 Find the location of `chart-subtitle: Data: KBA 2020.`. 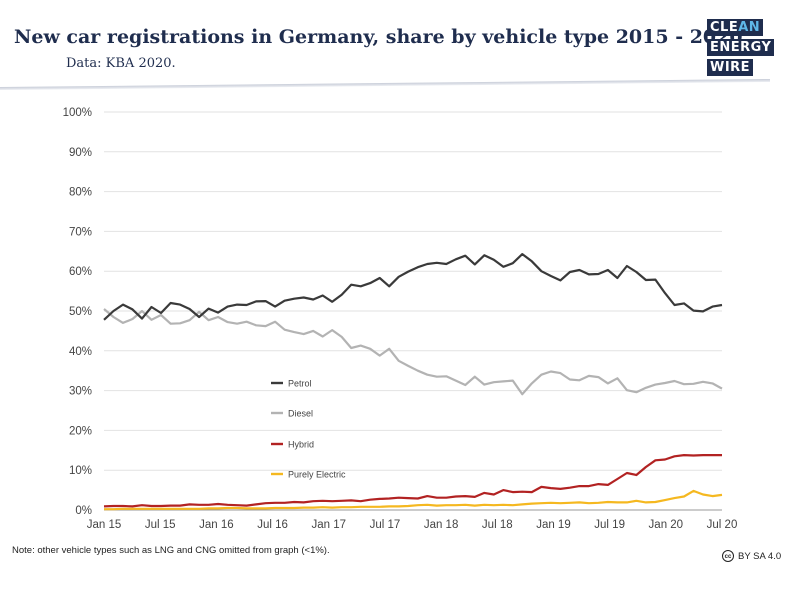

chart-subtitle: Data: KBA 2020. is located at coordinates (121, 63).